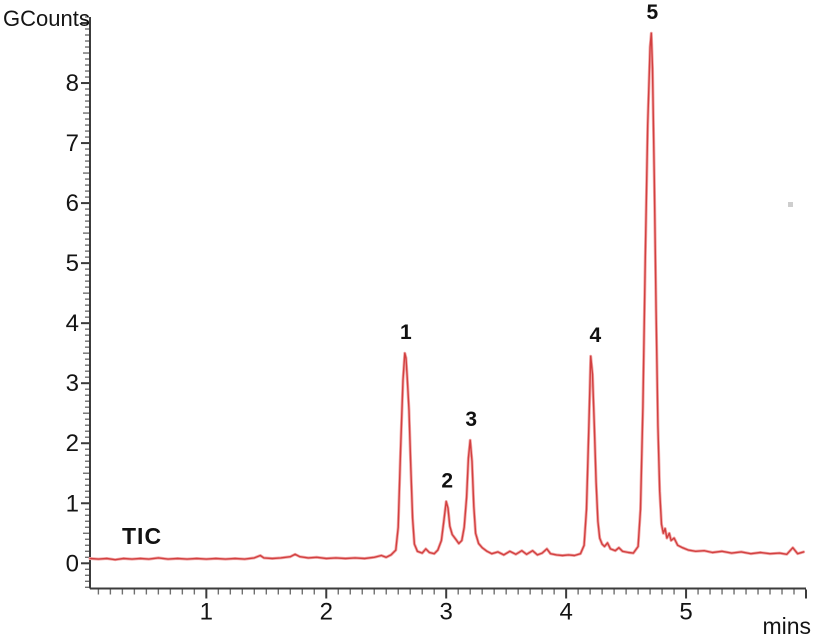 Image resolution: width=814 pixels, height=637 pixels. What do you see at coordinates (565, 612) in the screenshot?
I see `x-tick-label: 4` at bounding box center [565, 612].